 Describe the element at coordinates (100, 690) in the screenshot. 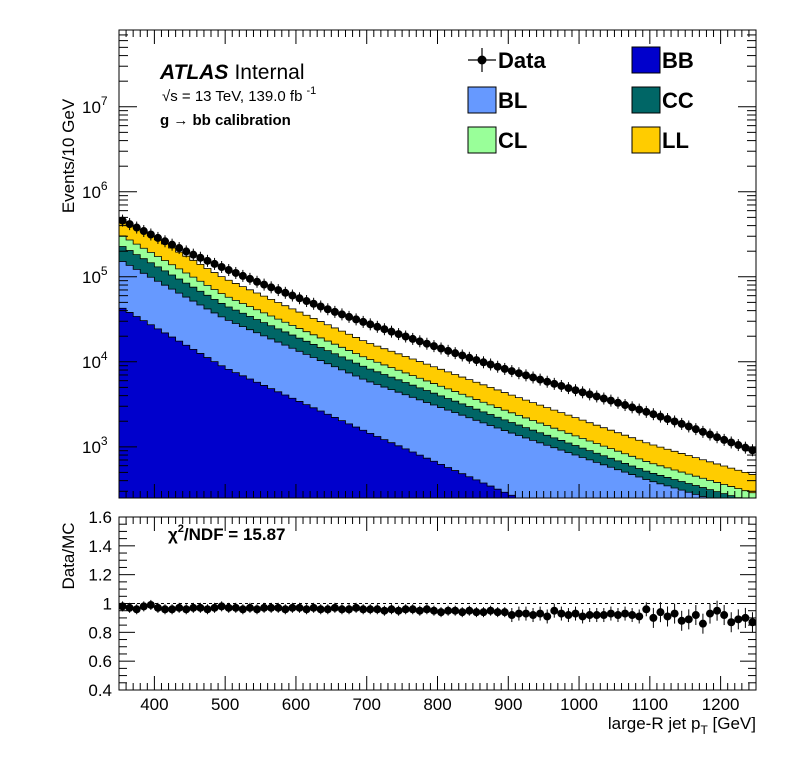

I see `ratio-y-tick-label: 0.4` at that location.